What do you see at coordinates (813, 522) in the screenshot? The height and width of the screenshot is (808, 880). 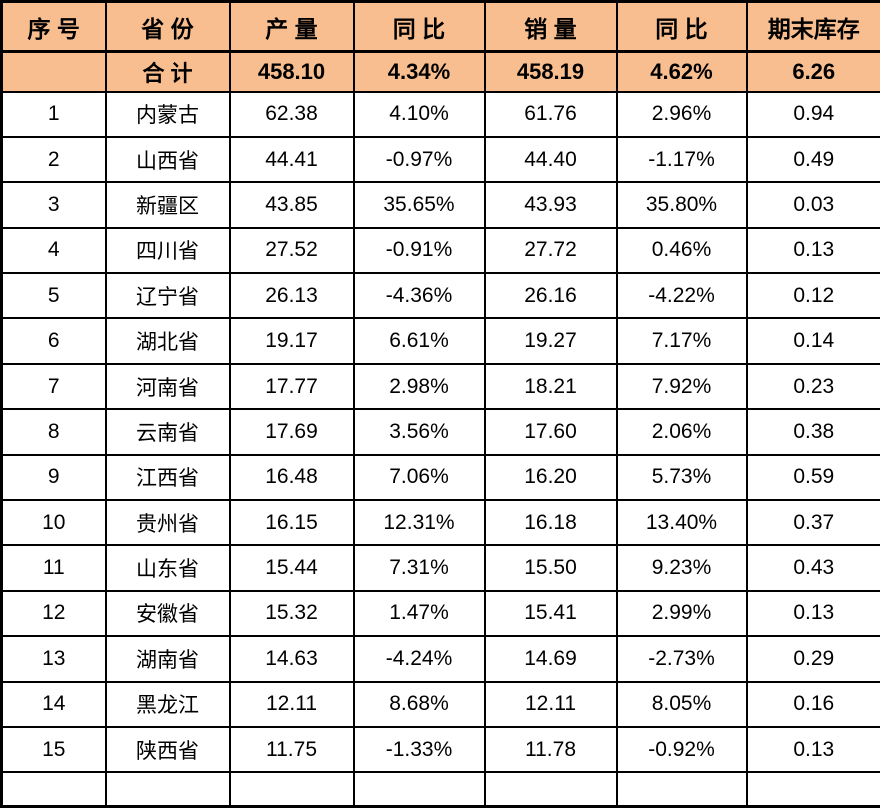 I see `cell-ending-inventory: 0.37` at bounding box center [813, 522].